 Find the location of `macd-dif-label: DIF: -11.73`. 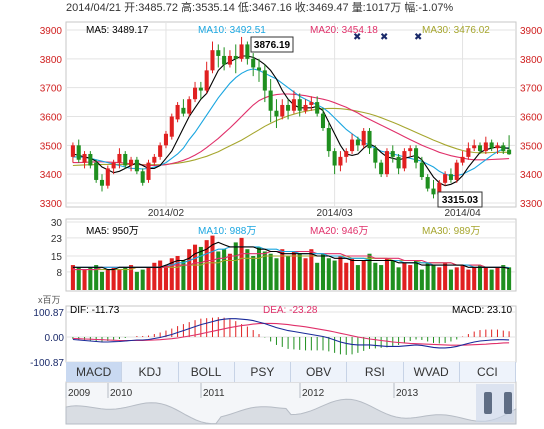

macd-dif-label: DIF: -11.73 is located at coordinates (95, 310).